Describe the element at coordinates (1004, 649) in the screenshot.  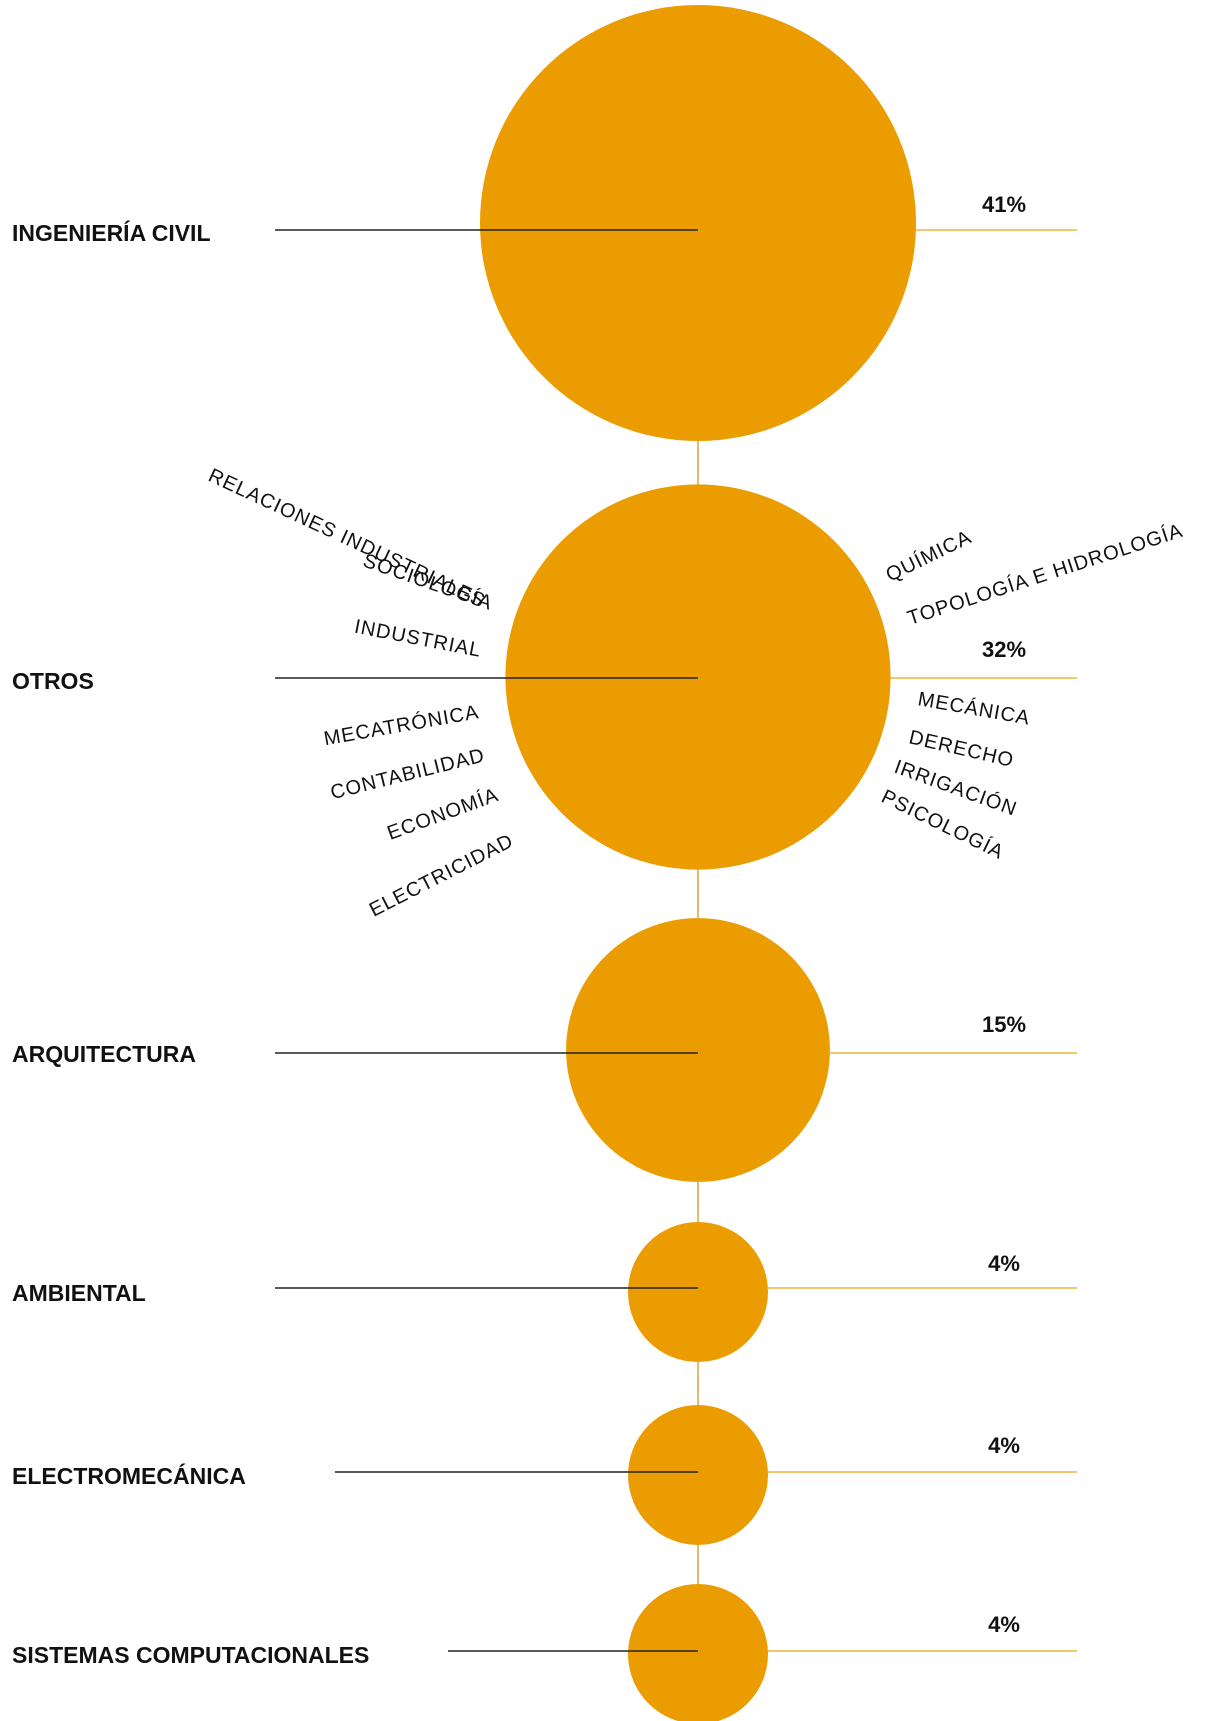
I see `percent-label-otros: 32%` at that location.